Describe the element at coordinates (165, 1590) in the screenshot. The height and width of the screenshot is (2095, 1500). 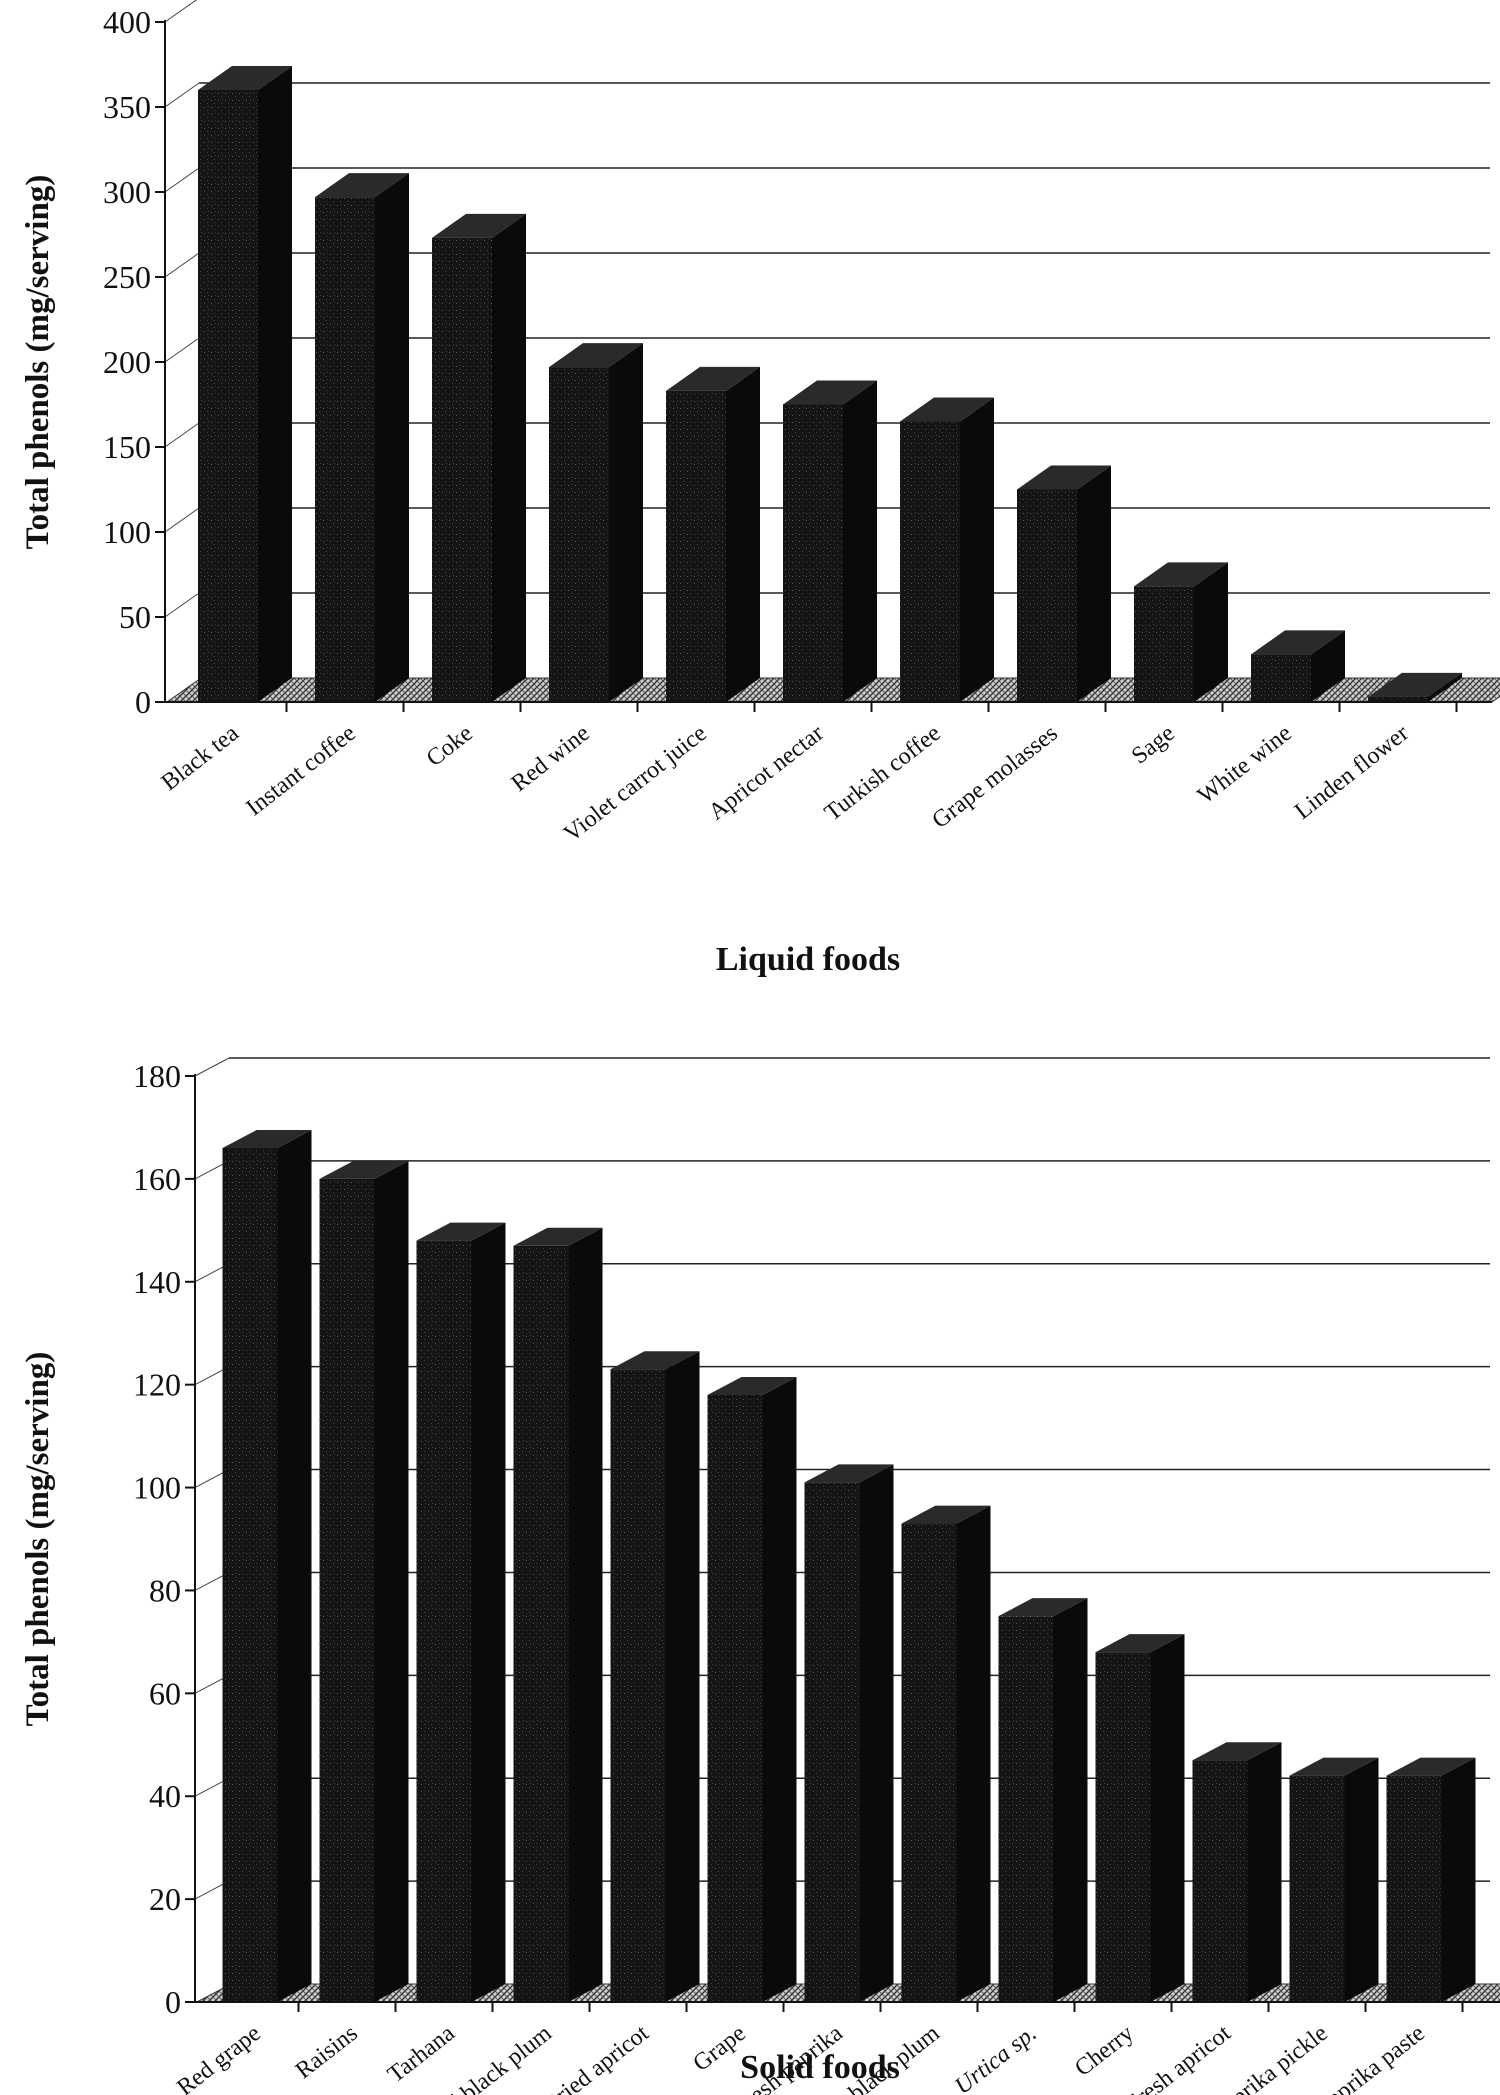
I see `solid-y-tick-label: 80` at that location.